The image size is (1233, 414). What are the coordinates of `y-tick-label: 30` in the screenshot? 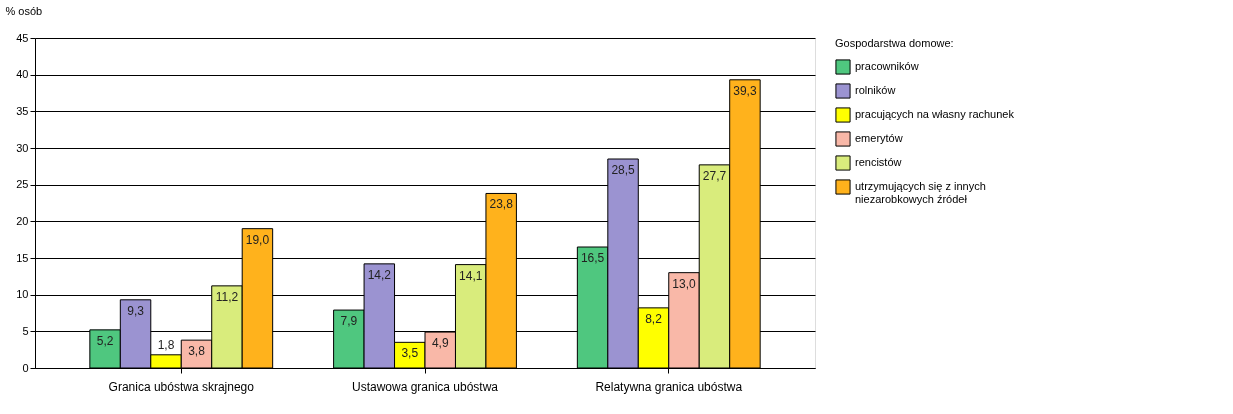 It's located at (22, 147).